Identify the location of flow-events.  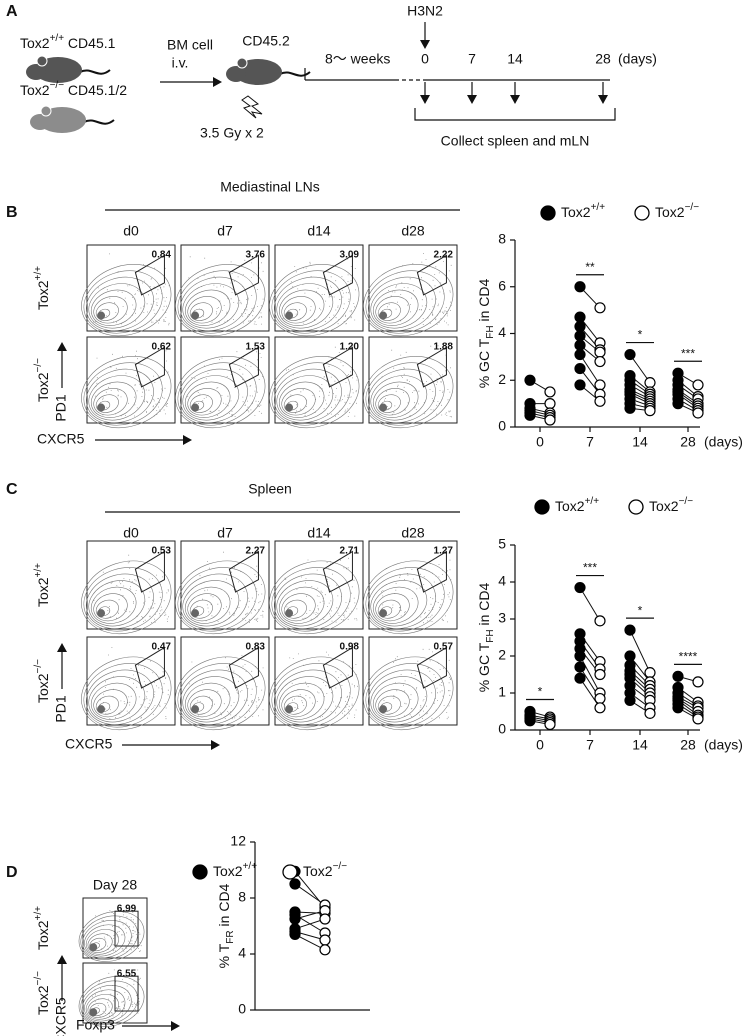
(225, 586).